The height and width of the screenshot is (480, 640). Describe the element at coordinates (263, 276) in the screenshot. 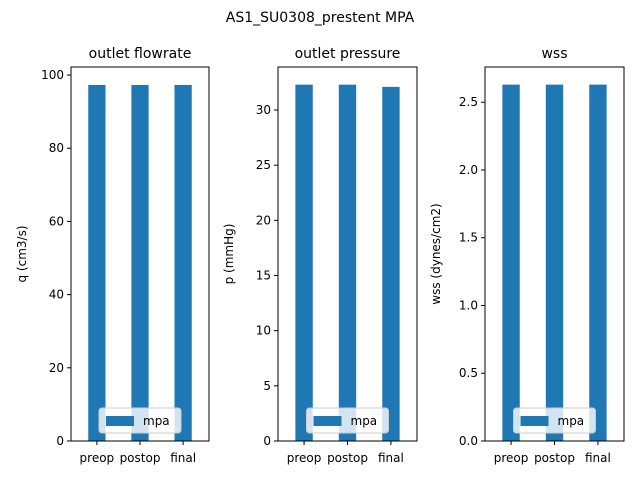

I see `y-tick-label: 15` at that location.